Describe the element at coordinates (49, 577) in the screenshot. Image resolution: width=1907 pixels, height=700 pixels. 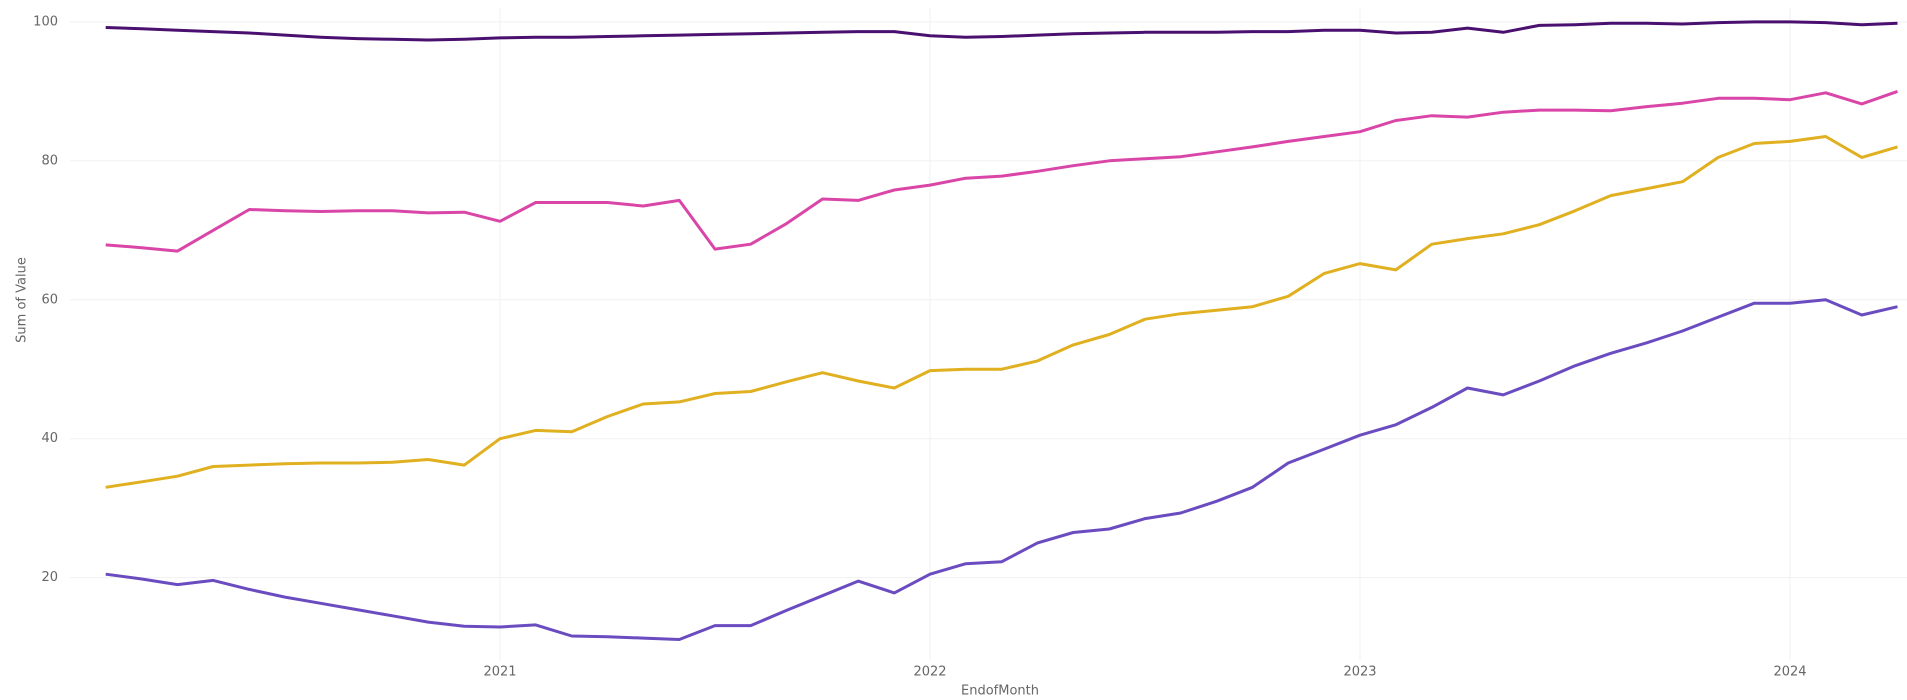
I see `y-tick-label: 20` at that location.